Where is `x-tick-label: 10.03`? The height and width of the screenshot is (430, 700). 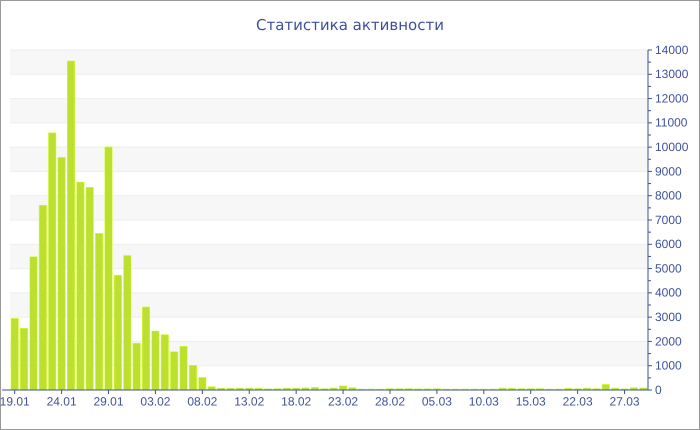
x-tick-label: 10.03 is located at coordinates (484, 401).